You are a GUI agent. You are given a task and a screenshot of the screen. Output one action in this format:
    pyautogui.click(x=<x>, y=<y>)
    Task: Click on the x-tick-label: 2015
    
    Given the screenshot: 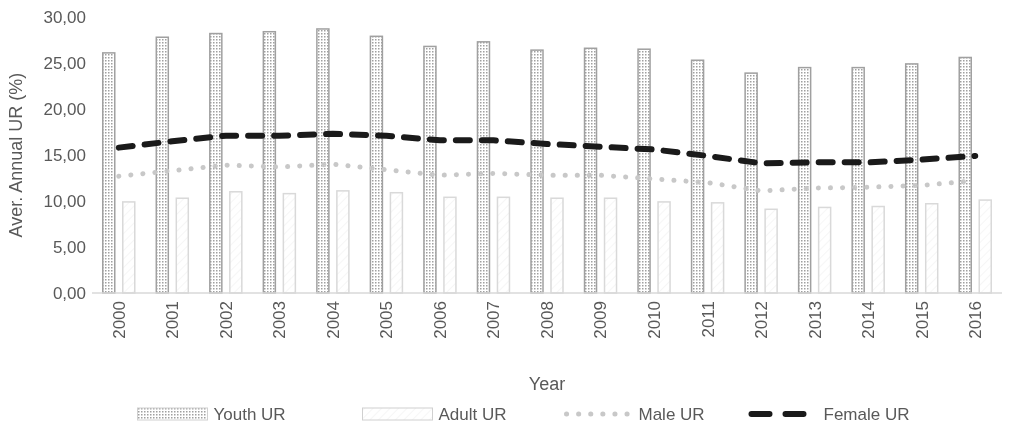 What is the action you would take?
    pyautogui.click(x=922, y=320)
    